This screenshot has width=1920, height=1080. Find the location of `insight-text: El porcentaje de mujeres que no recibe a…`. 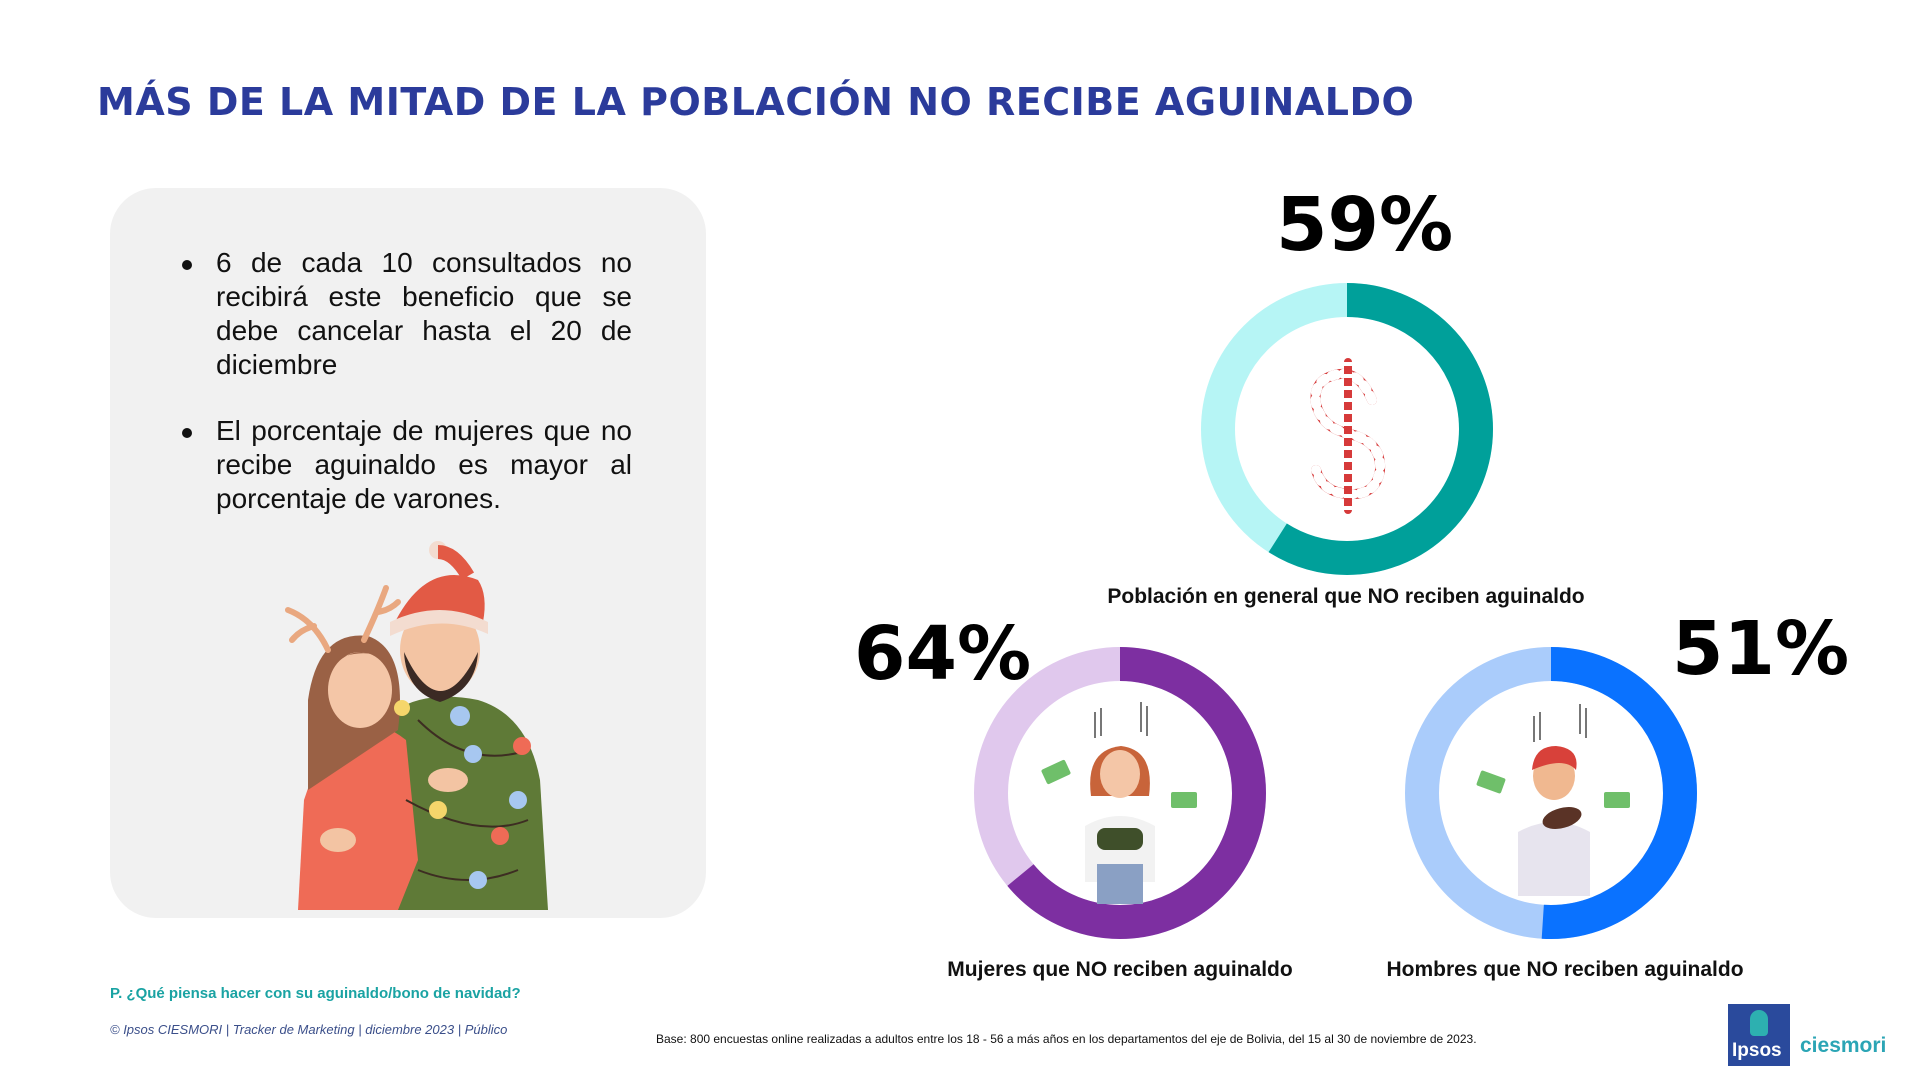

insight-text: El porcentaje de mujeres que no recibe a… is located at coordinates (424, 464).